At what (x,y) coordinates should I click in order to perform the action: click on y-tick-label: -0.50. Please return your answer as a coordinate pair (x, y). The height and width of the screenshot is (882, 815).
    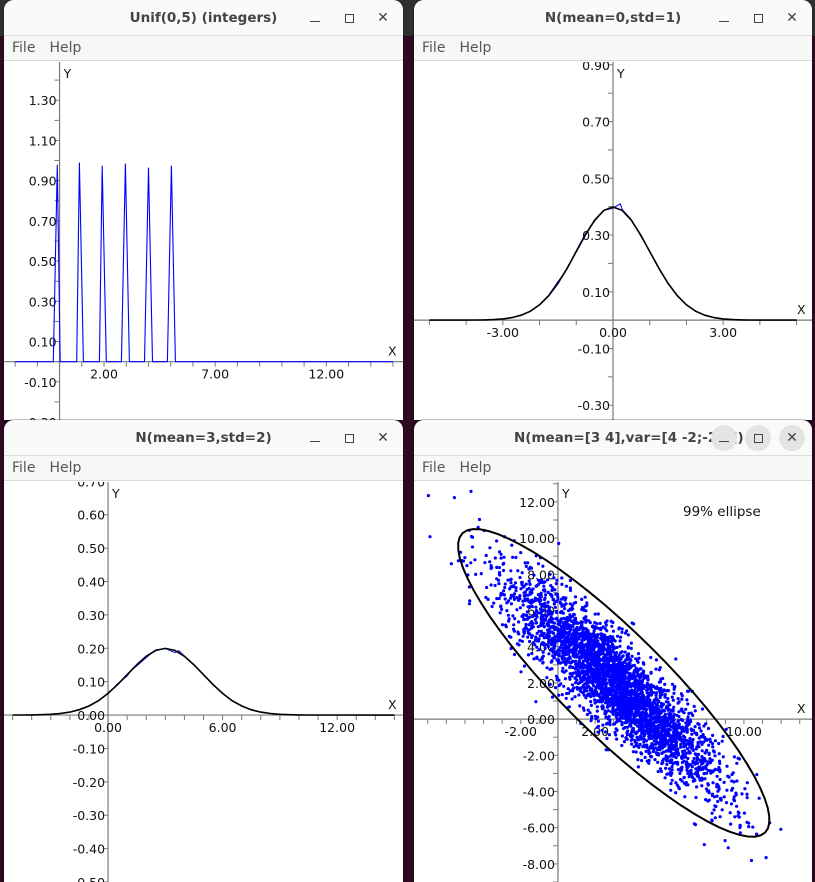
    Looking at the image, I should click on (89, 878).